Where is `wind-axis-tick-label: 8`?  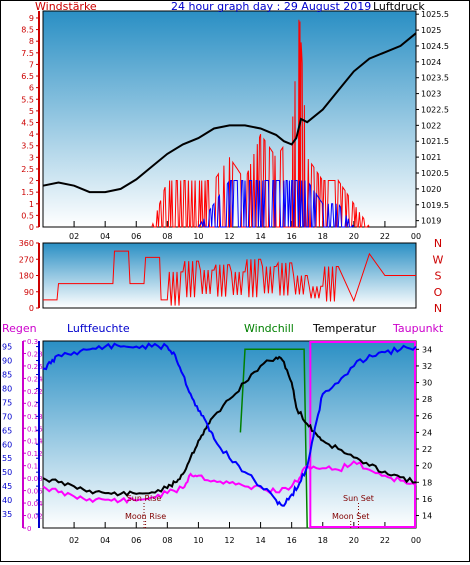
wind-axis-tick-label: 8 is located at coordinates (31, 41).